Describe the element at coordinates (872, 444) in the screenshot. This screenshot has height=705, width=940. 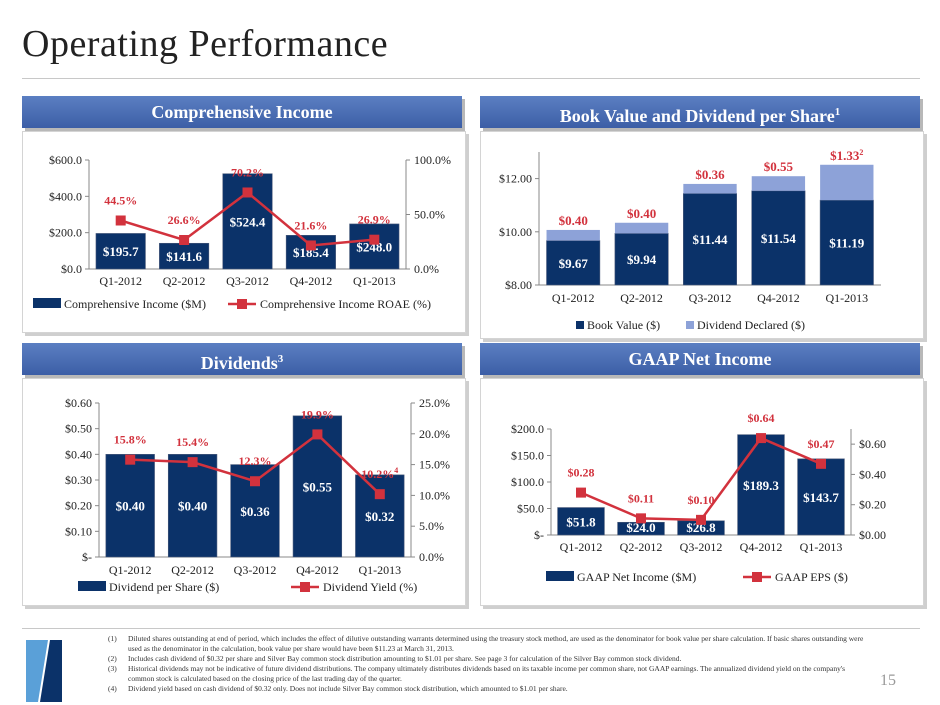
I see `right-tick-label: $0.60` at that location.